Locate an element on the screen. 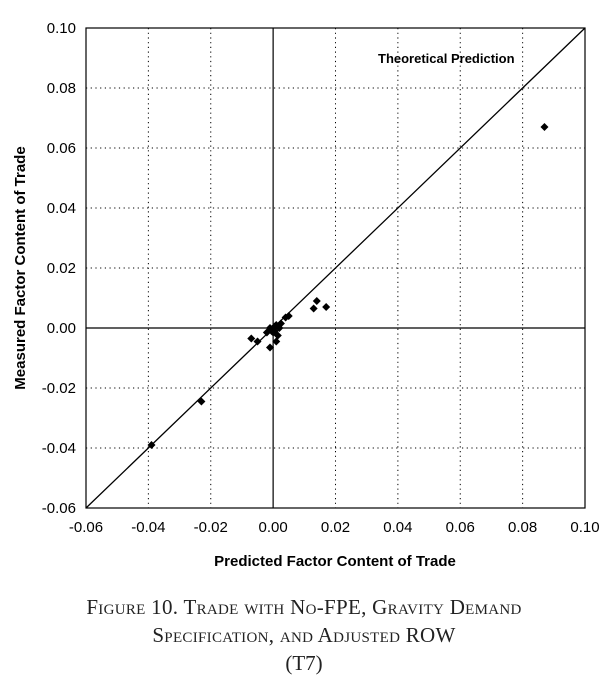 This screenshot has width=608, height=683. x-tick-labels: -0.06 -0.04 -0.02 0.00 0.02 0.04 0.06 0.08 0.10 is located at coordinates (334, 527).